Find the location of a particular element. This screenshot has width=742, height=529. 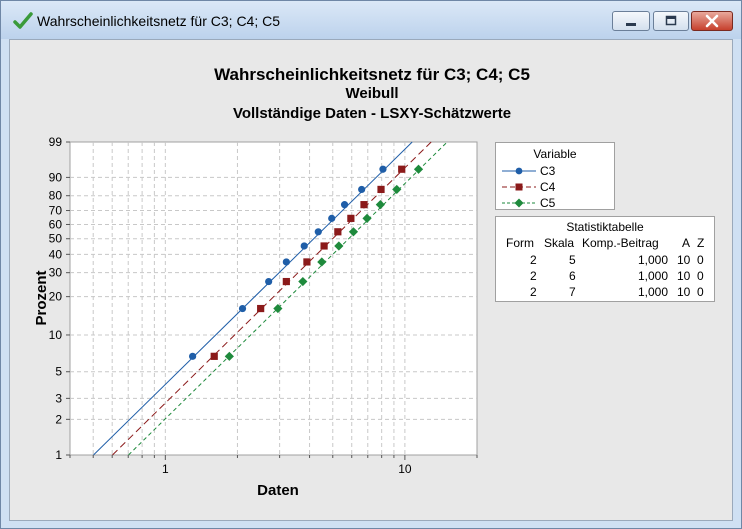

window-title: Wahrscheinlichkeitsnetz für C3; C4; C5 is located at coordinates (159, 21).